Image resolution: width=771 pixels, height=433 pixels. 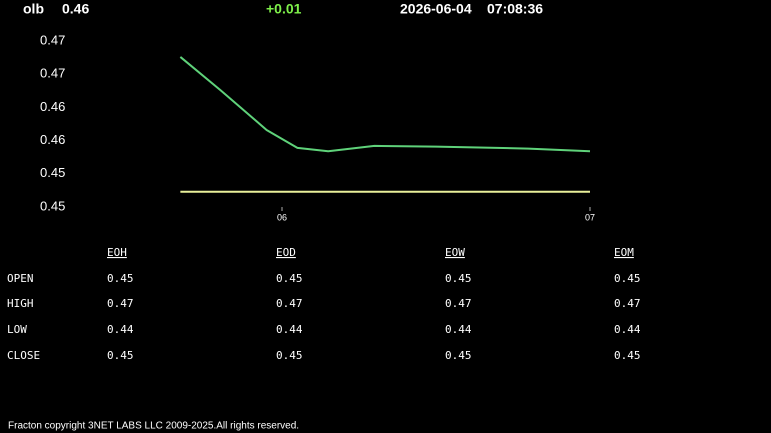 What do you see at coordinates (17, 329) in the screenshot?
I see `row-label: LOW` at bounding box center [17, 329].